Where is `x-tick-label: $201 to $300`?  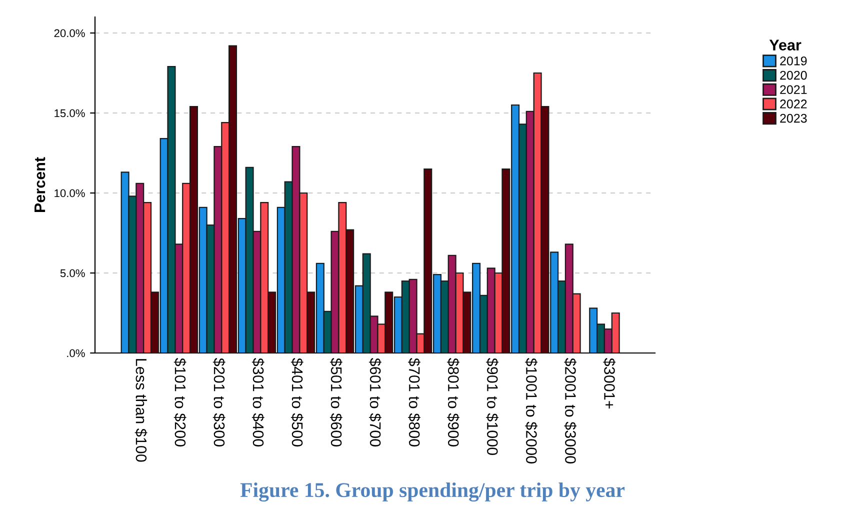 x-tick-label: $201 to $300 is located at coordinates (219, 402).